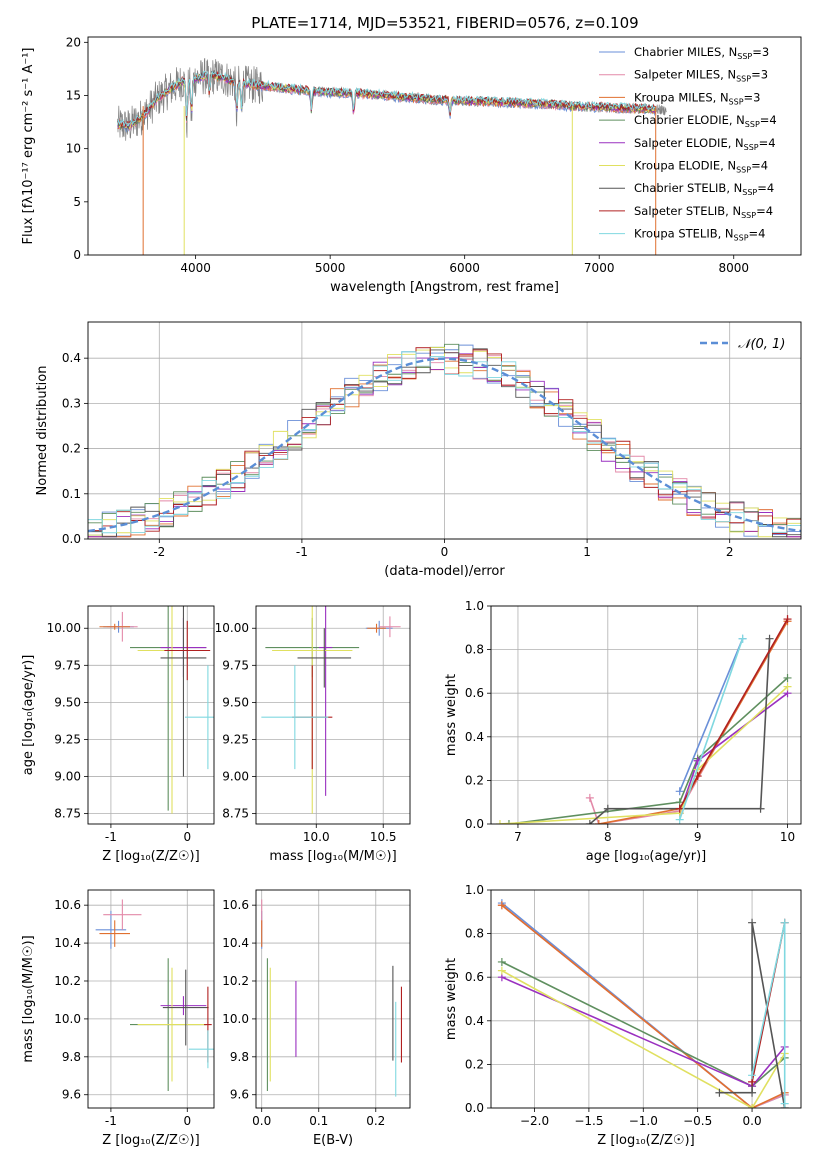 Image resolution: width=819 pixels, height=1170 pixels. I want to click on x-tick-label: −1.5, so click(588, 1121).